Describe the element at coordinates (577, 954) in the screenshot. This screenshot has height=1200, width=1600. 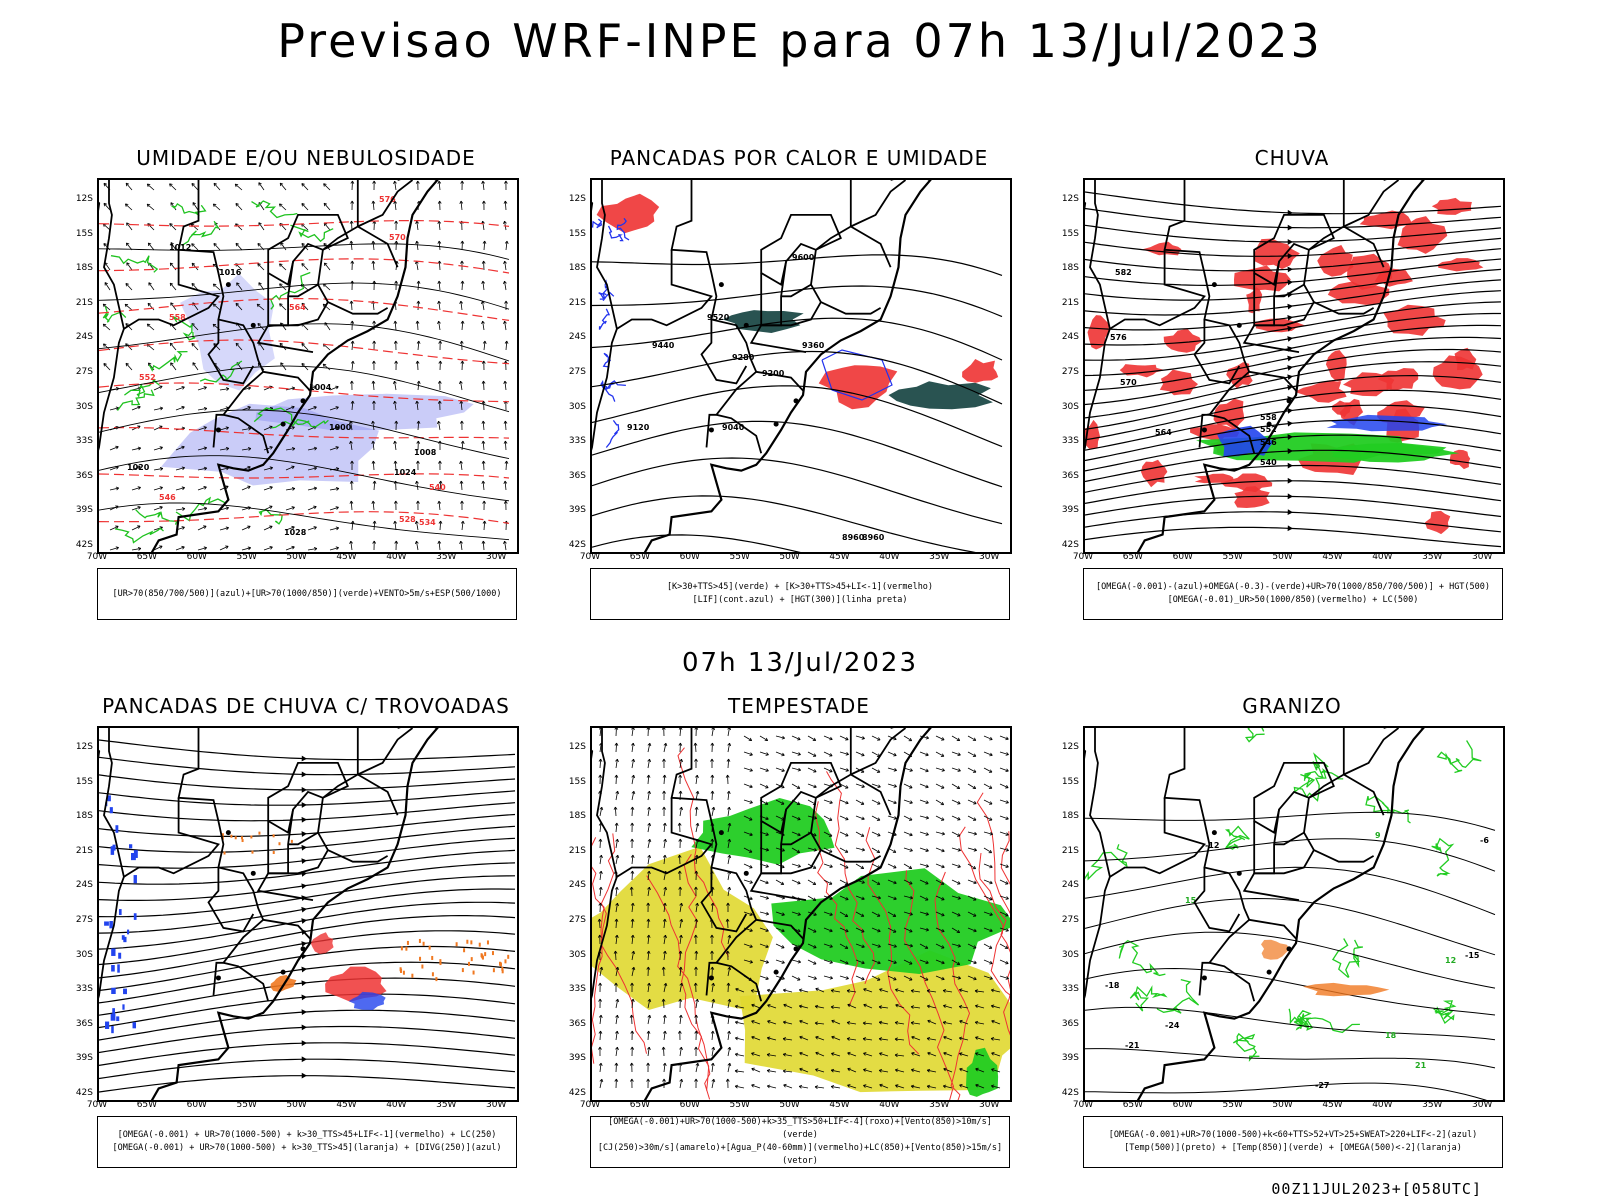
I see `lat-tick-label: 30S` at that location.